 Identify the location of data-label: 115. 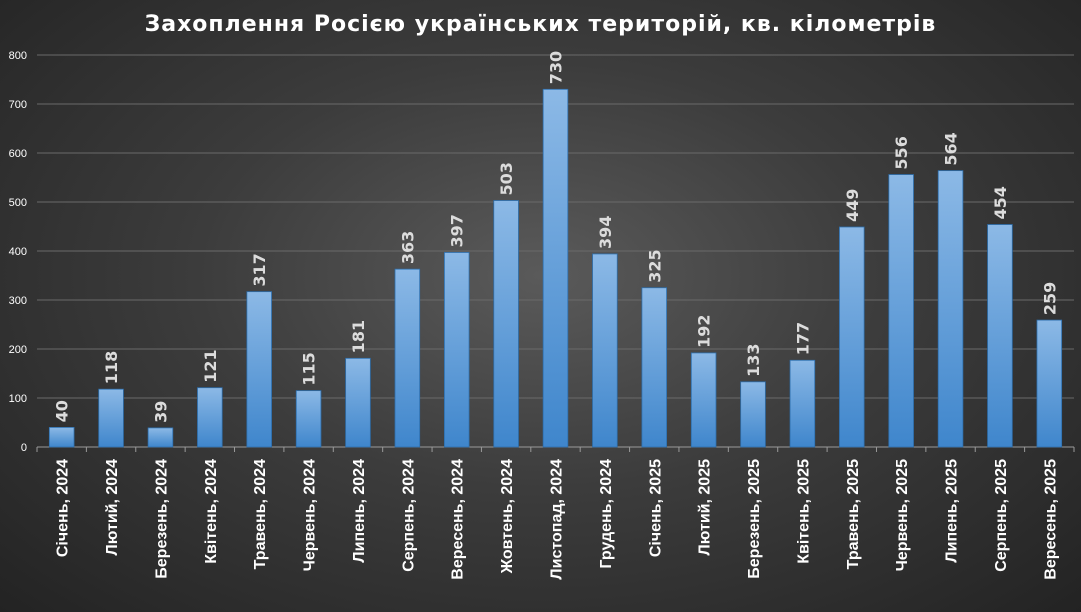
(309, 368).